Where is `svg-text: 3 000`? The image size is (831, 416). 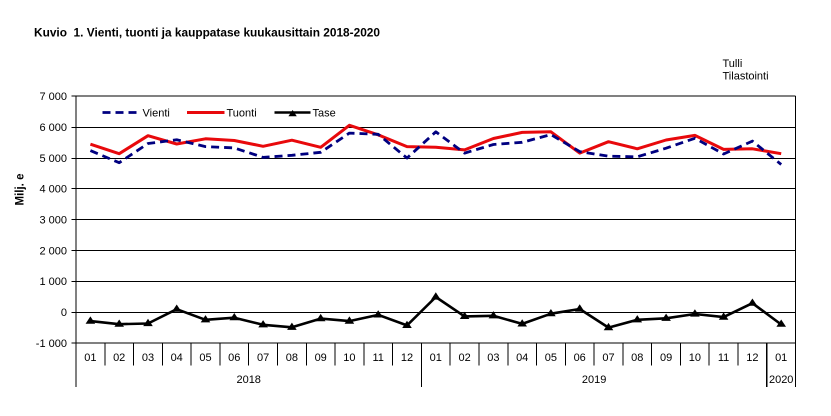 svg-text: 3 000 is located at coordinates (53, 221).